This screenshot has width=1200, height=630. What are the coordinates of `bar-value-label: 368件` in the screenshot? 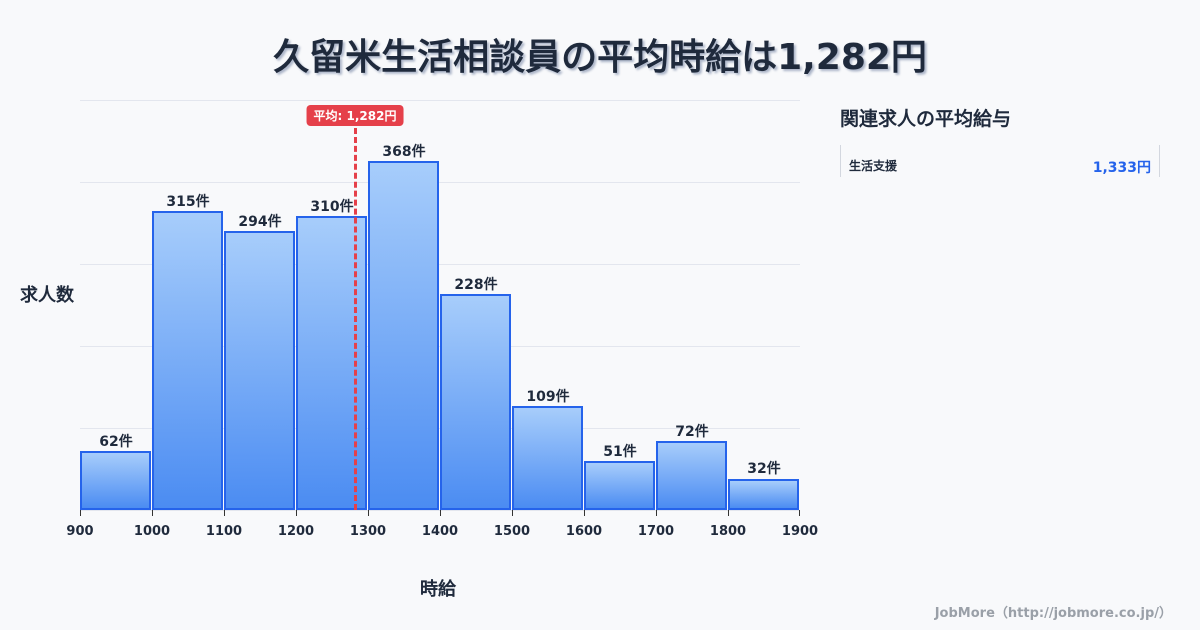 It's located at (404, 152).